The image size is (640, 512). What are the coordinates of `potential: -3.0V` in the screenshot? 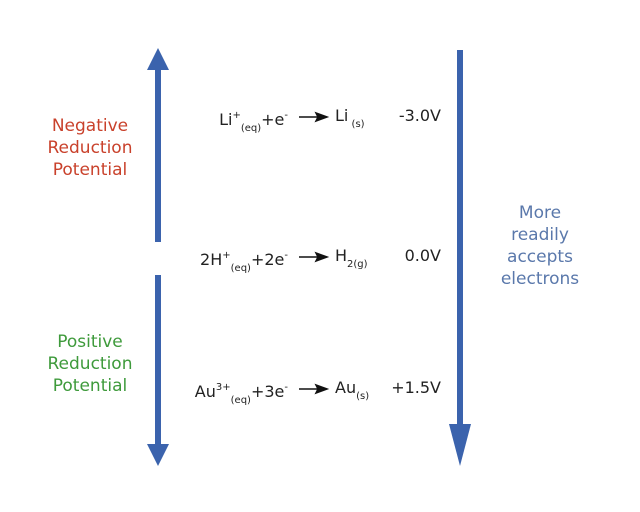 It's located at (419, 115).